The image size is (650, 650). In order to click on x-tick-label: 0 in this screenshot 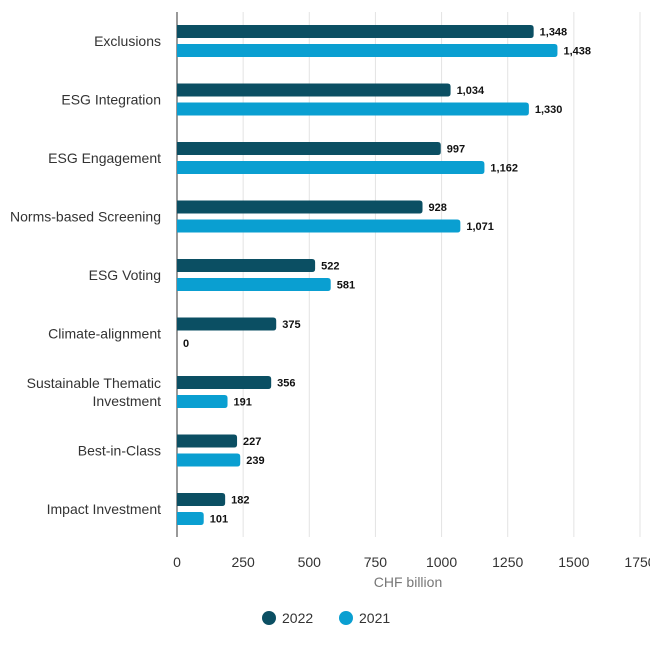, I will do `click(177, 562)`.